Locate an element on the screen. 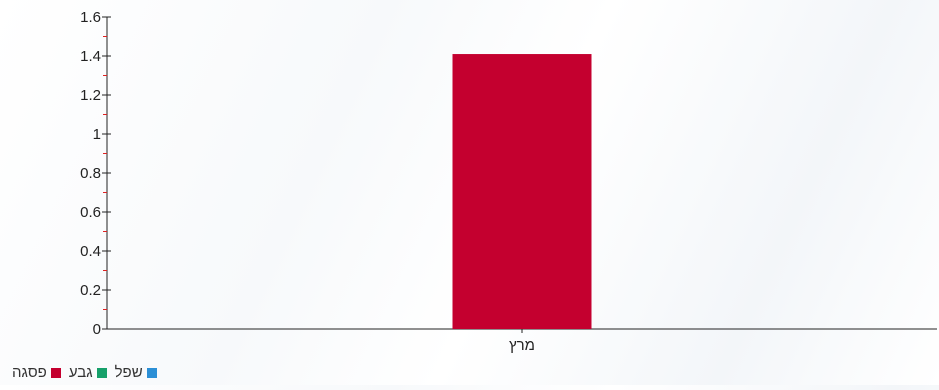 This screenshot has height=390, width=939. legend-item-peak: פסגה is located at coordinates (36, 372).